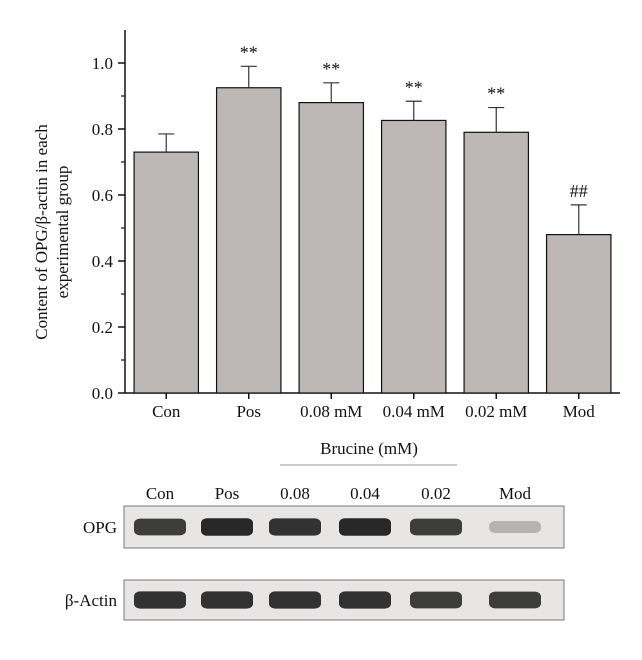 The height and width of the screenshot is (660, 642). I want to click on y-tick-label: 0.0, so click(102, 393).